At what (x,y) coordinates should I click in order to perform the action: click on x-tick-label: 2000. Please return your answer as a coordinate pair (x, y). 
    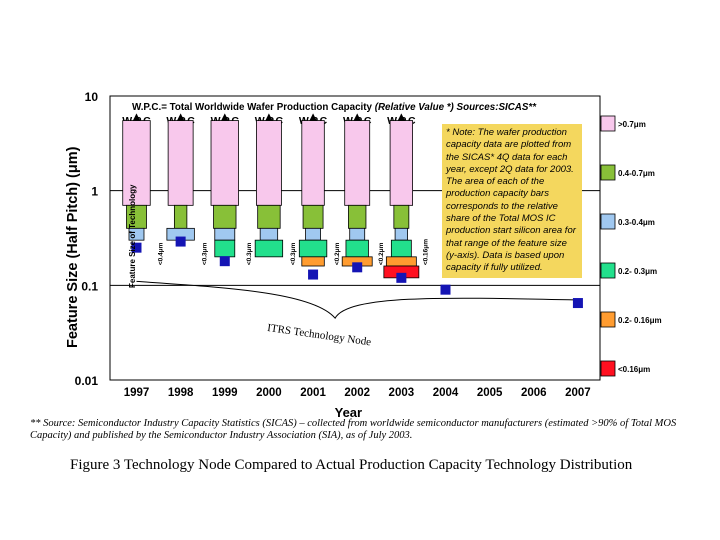
    Looking at the image, I should click on (269, 393).